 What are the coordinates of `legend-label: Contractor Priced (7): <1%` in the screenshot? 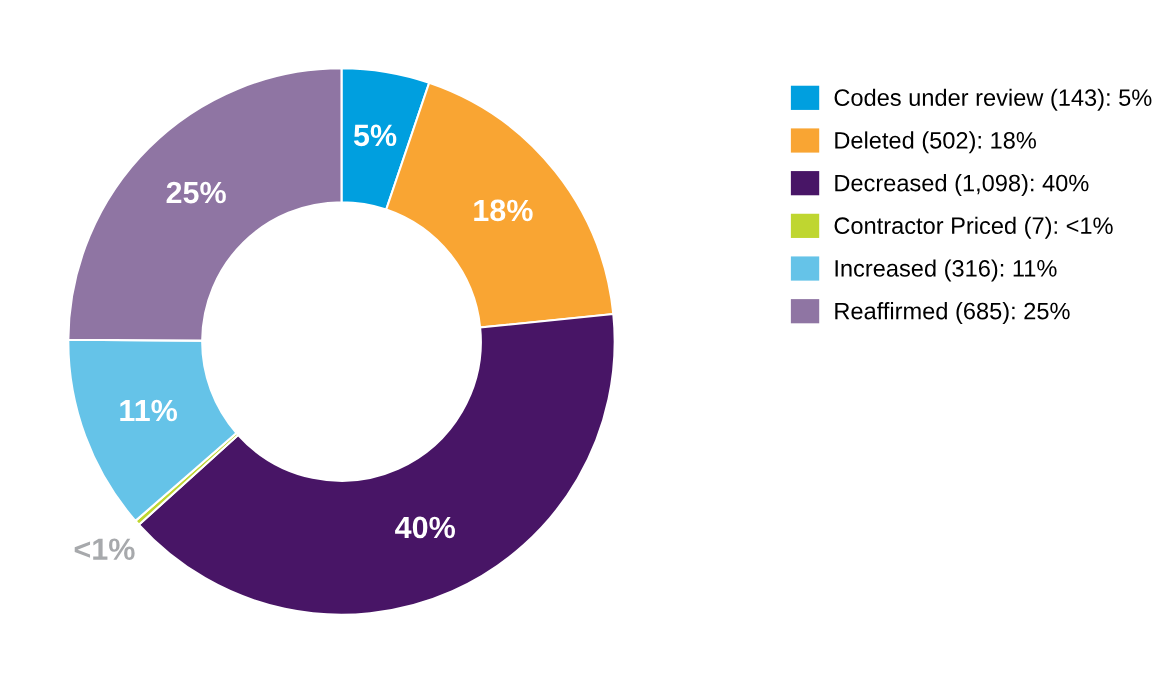 It's located at (973, 227).